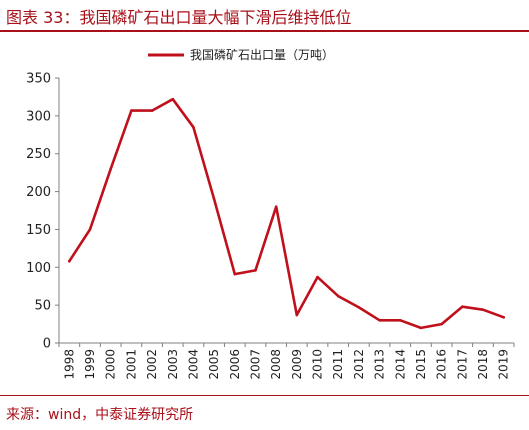 This screenshot has height=430, width=529. Describe the element at coordinates (400, 364) in the screenshot. I see `x-tick-label: 2014` at that location.